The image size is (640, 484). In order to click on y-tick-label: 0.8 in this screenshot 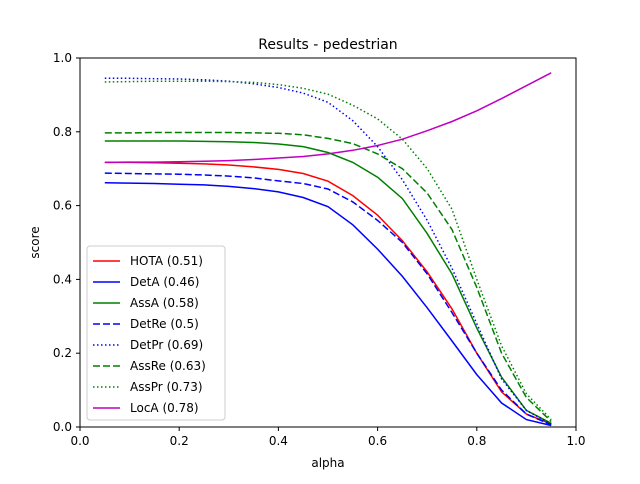, I will do `click(62, 132)`.